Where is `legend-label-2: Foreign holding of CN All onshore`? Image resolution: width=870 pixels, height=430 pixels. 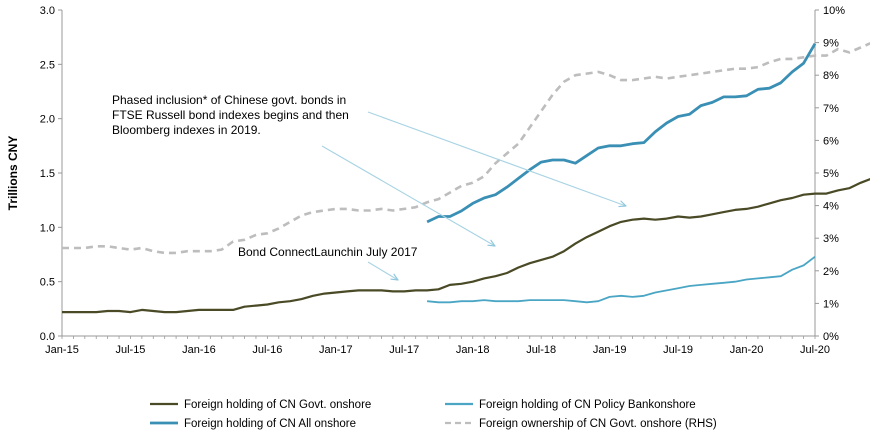 legend-label-2: Foreign holding of CN All onshore is located at coordinates (270, 424).